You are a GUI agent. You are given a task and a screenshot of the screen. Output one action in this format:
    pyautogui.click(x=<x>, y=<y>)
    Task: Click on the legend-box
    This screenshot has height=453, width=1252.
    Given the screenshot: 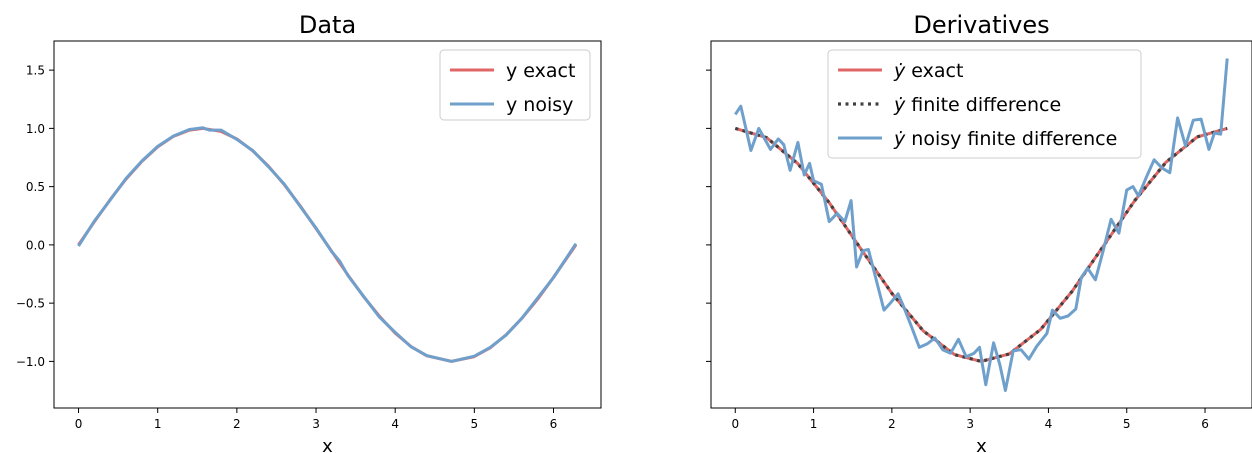 What is the action you would take?
    pyautogui.click(x=984, y=104)
    